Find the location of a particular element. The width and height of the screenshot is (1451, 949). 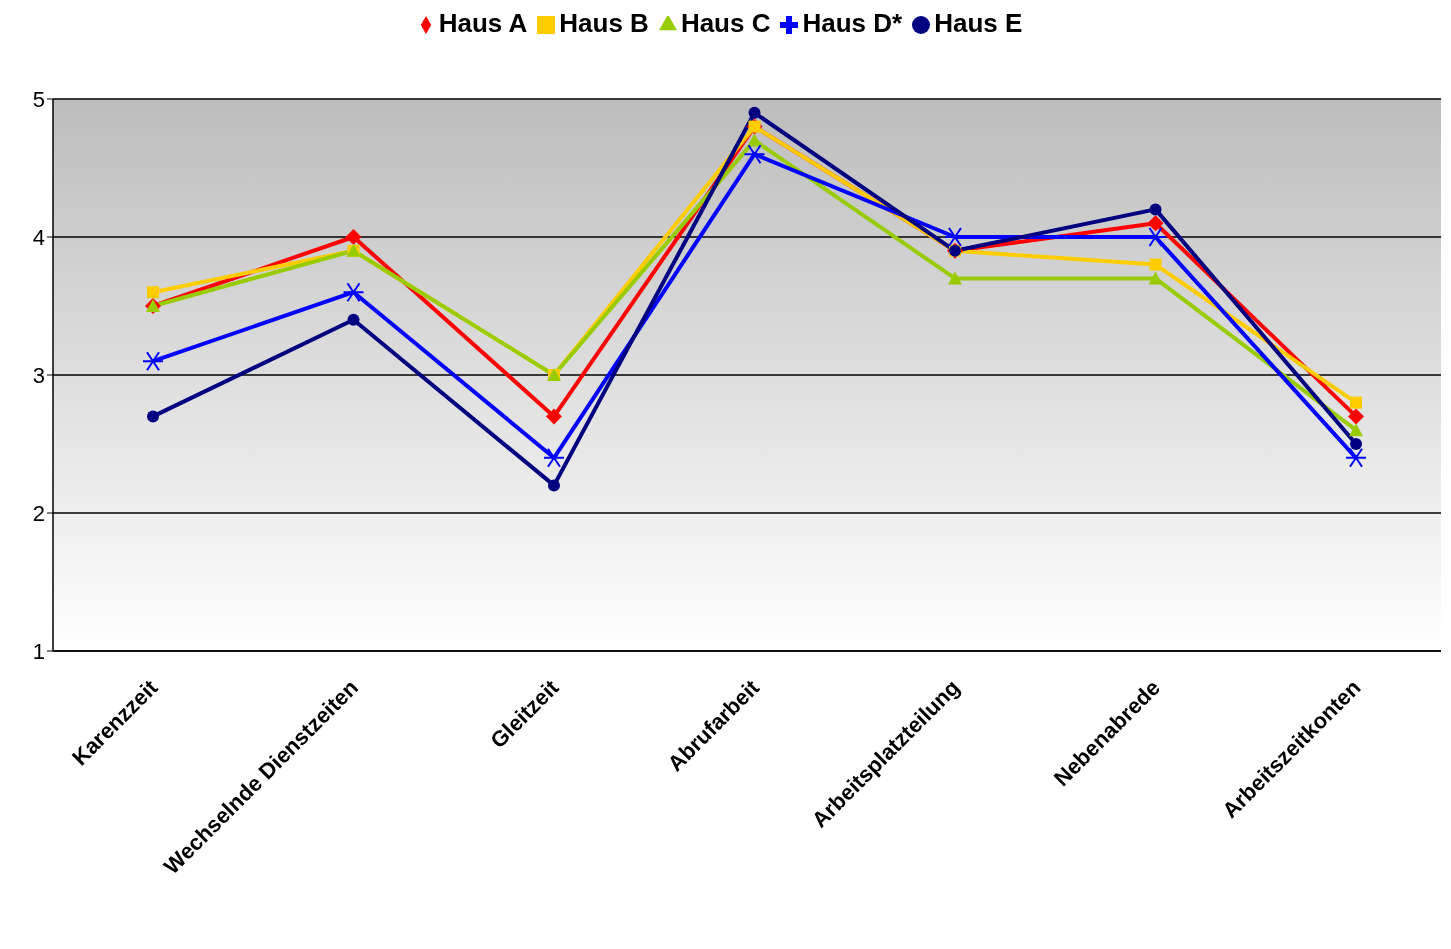

legend-label: Haus A is located at coordinates (483, 23).